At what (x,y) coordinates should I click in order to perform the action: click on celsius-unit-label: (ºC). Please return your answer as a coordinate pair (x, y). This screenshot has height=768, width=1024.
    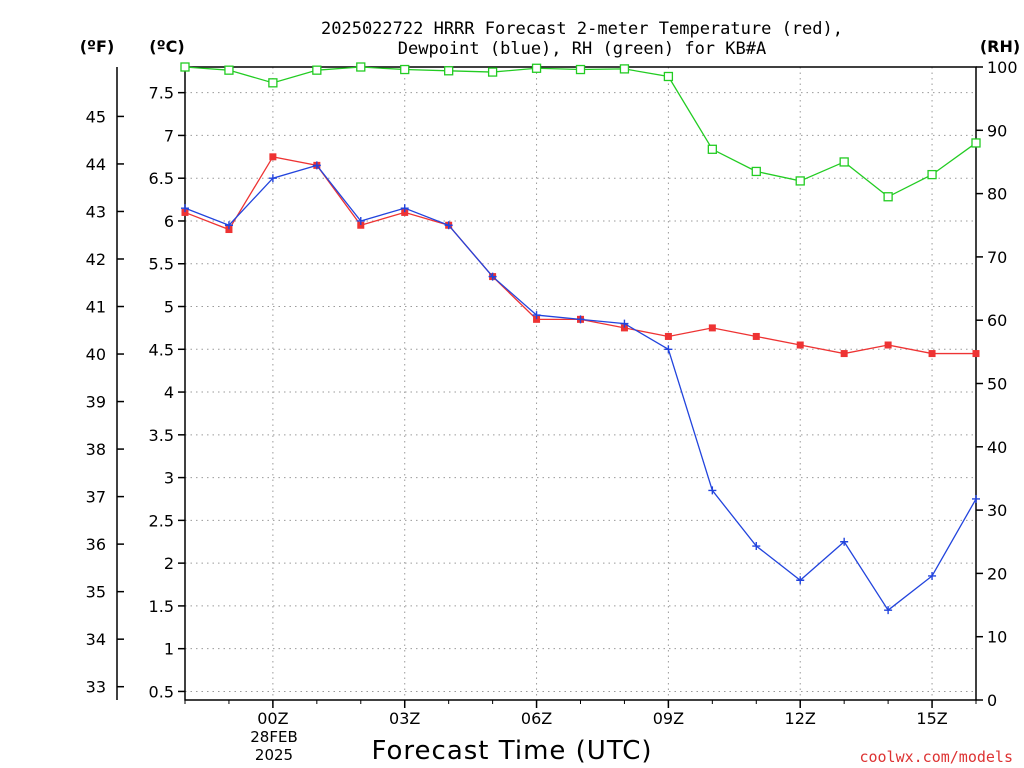
    Looking at the image, I should click on (166, 46).